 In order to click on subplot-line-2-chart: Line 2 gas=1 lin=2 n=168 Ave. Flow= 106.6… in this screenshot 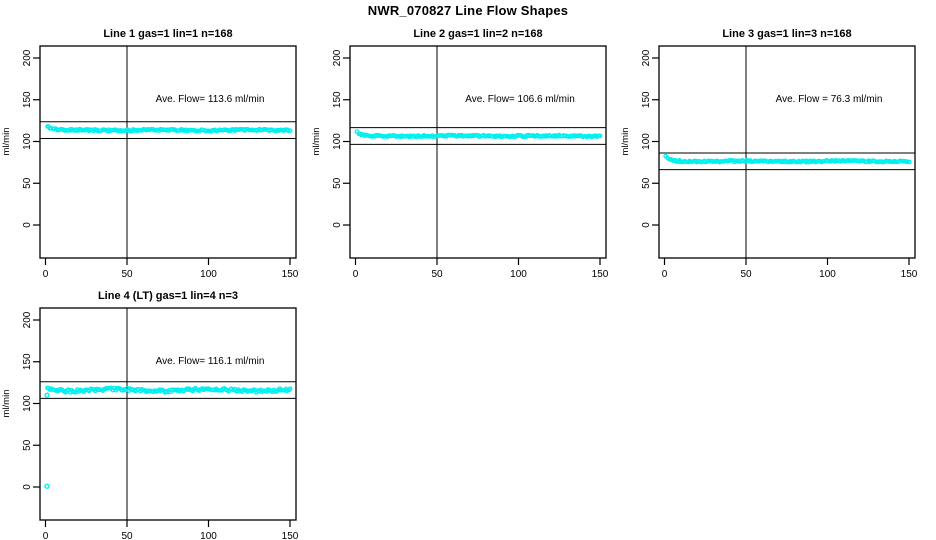, I will do `click(460, 154)`.